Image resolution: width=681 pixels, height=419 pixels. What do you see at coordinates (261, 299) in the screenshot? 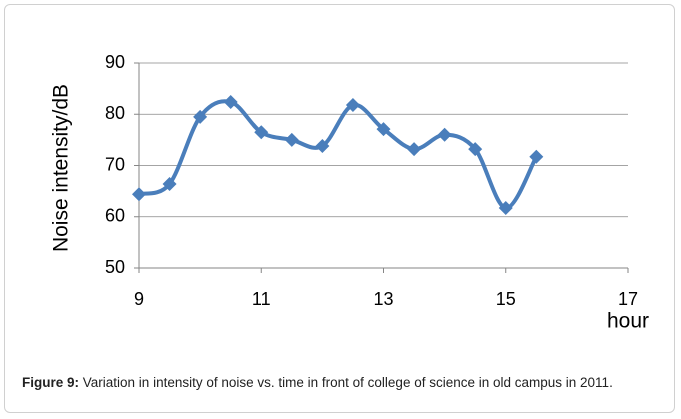
I see `x-tick-label: 11` at bounding box center [261, 299].